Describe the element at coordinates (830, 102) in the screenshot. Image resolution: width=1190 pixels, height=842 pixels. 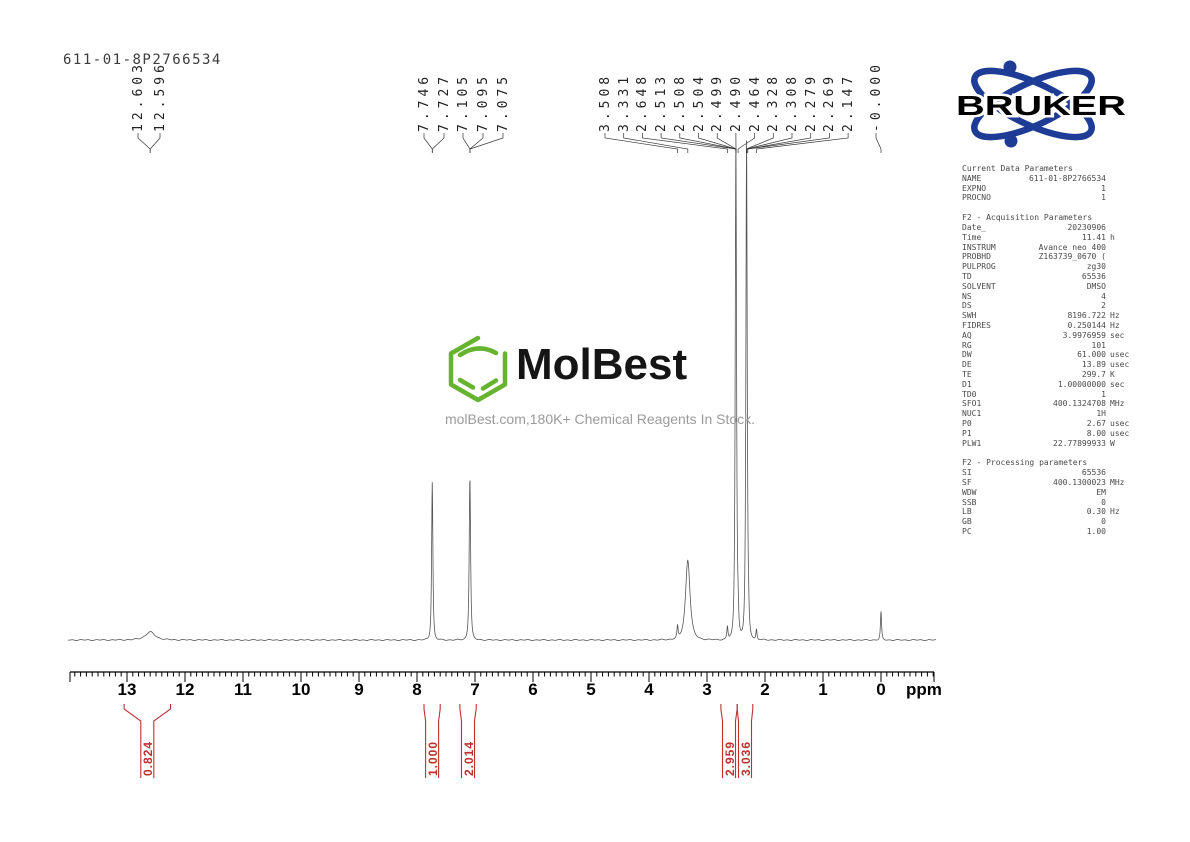
I see `peak-shift-label: 2.269` at that location.